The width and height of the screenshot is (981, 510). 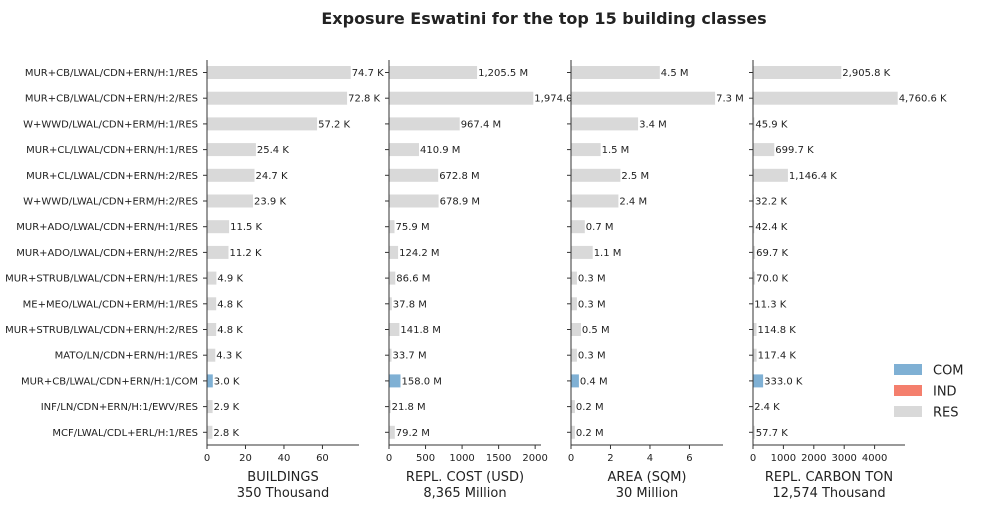 I want to click on category-label: MCF/LWAL/CDL+ERL/H:1/RES, so click(x=125, y=433).